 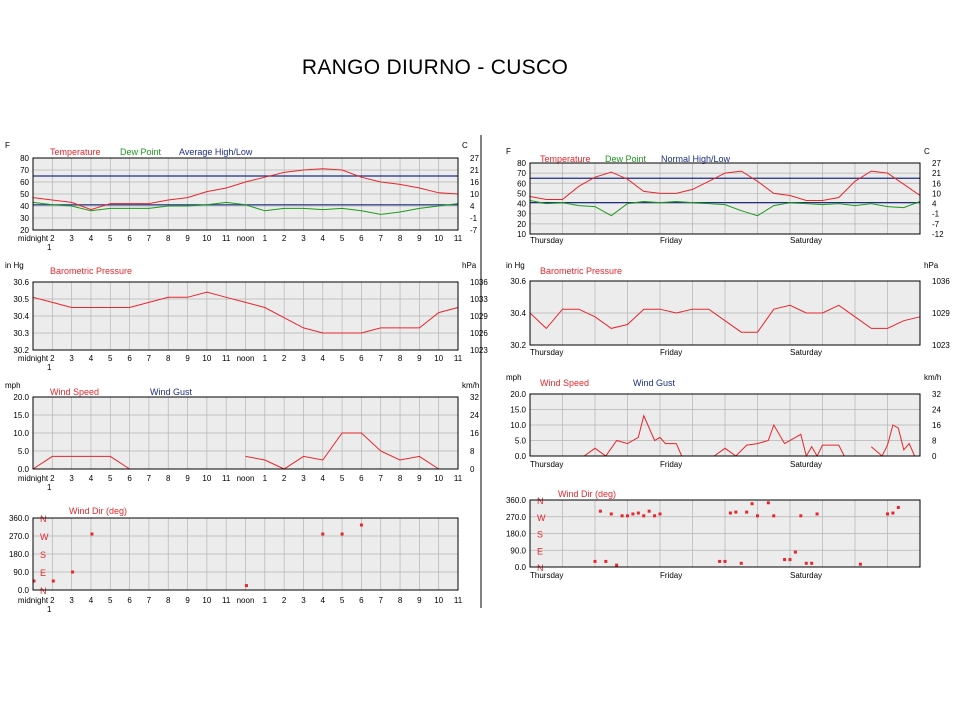 What do you see at coordinates (806, 240) in the screenshot?
I see `multi-day-temperature-xtick-label: Saturday` at bounding box center [806, 240].